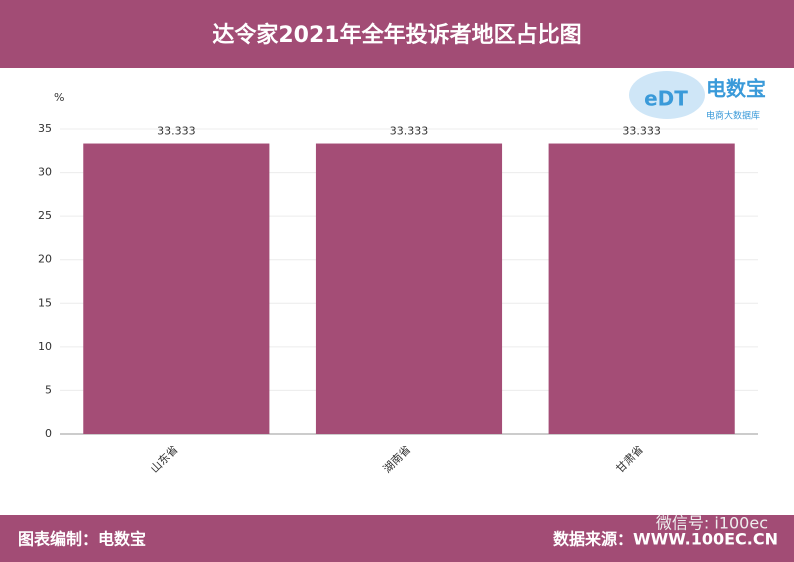 The width and height of the screenshot is (794, 562). I want to click on y-tick-label: 20, so click(45, 259).